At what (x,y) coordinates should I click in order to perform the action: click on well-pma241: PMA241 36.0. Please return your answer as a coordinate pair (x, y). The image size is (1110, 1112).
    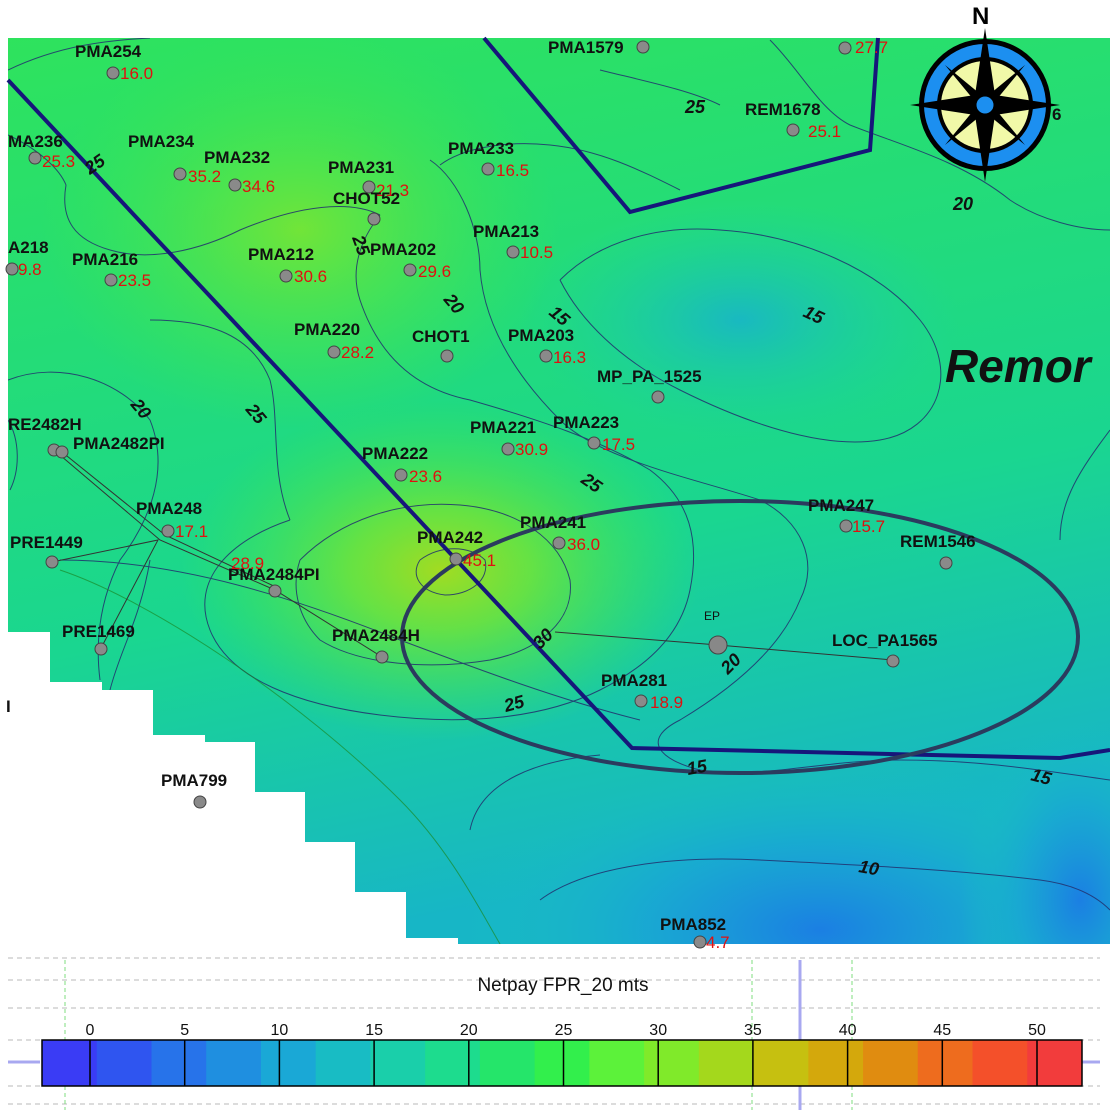
    Looking at the image, I should click on (560, 533).